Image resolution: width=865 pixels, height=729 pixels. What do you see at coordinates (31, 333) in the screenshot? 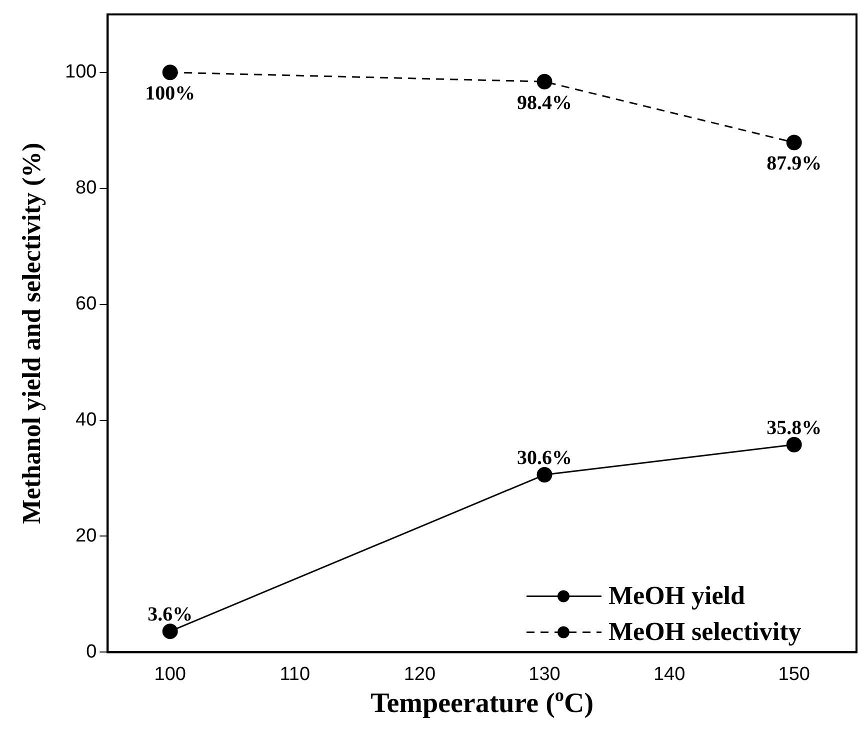
I see `y-axis-title: Methanol yield and selectivity (%)` at bounding box center [31, 333].